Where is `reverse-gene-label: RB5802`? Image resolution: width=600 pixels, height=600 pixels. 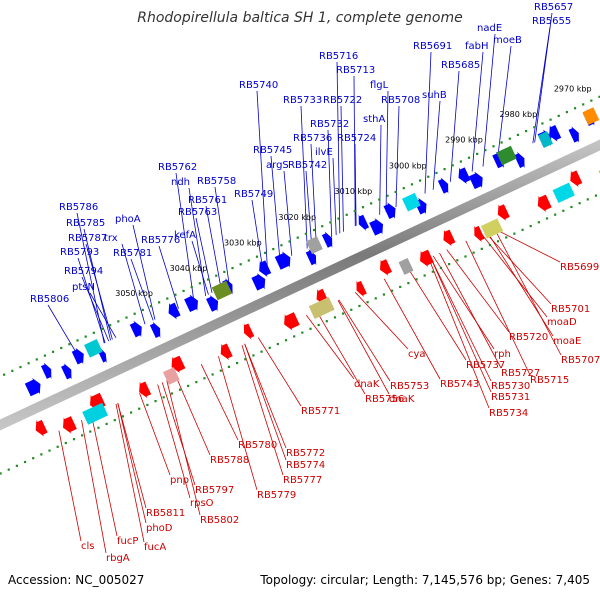 reverse-gene-label: RB5802 is located at coordinates (219, 520).